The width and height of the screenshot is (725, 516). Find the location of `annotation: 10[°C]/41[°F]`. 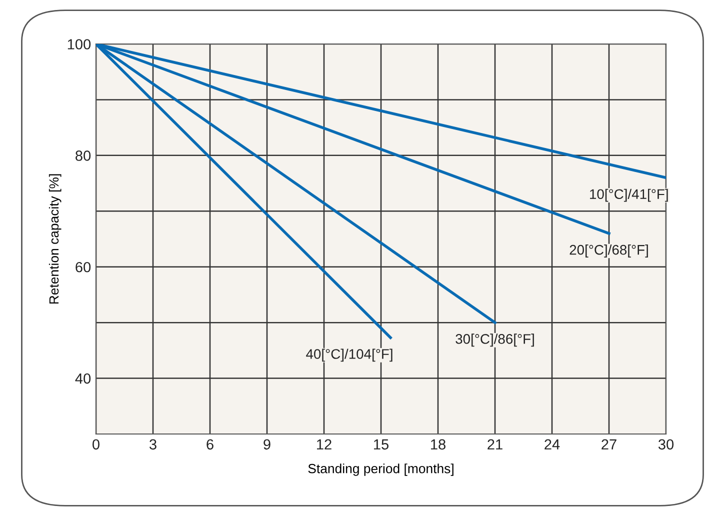

annotation: 10[°C]/41[°F] is located at coordinates (629, 195).